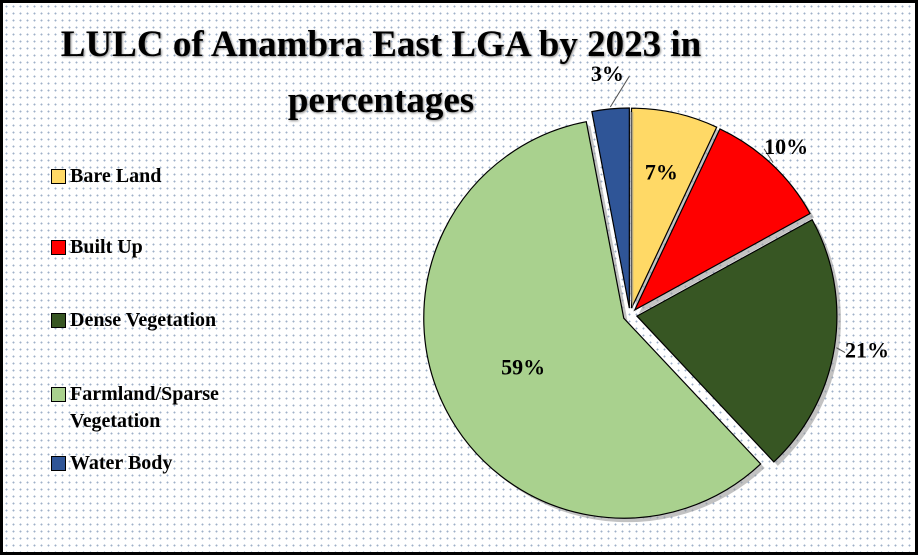 This screenshot has width=918, height=555. Describe the element at coordinates (171, 176) in the screenshot. I see `legend-entry: Bare Land` at that location.